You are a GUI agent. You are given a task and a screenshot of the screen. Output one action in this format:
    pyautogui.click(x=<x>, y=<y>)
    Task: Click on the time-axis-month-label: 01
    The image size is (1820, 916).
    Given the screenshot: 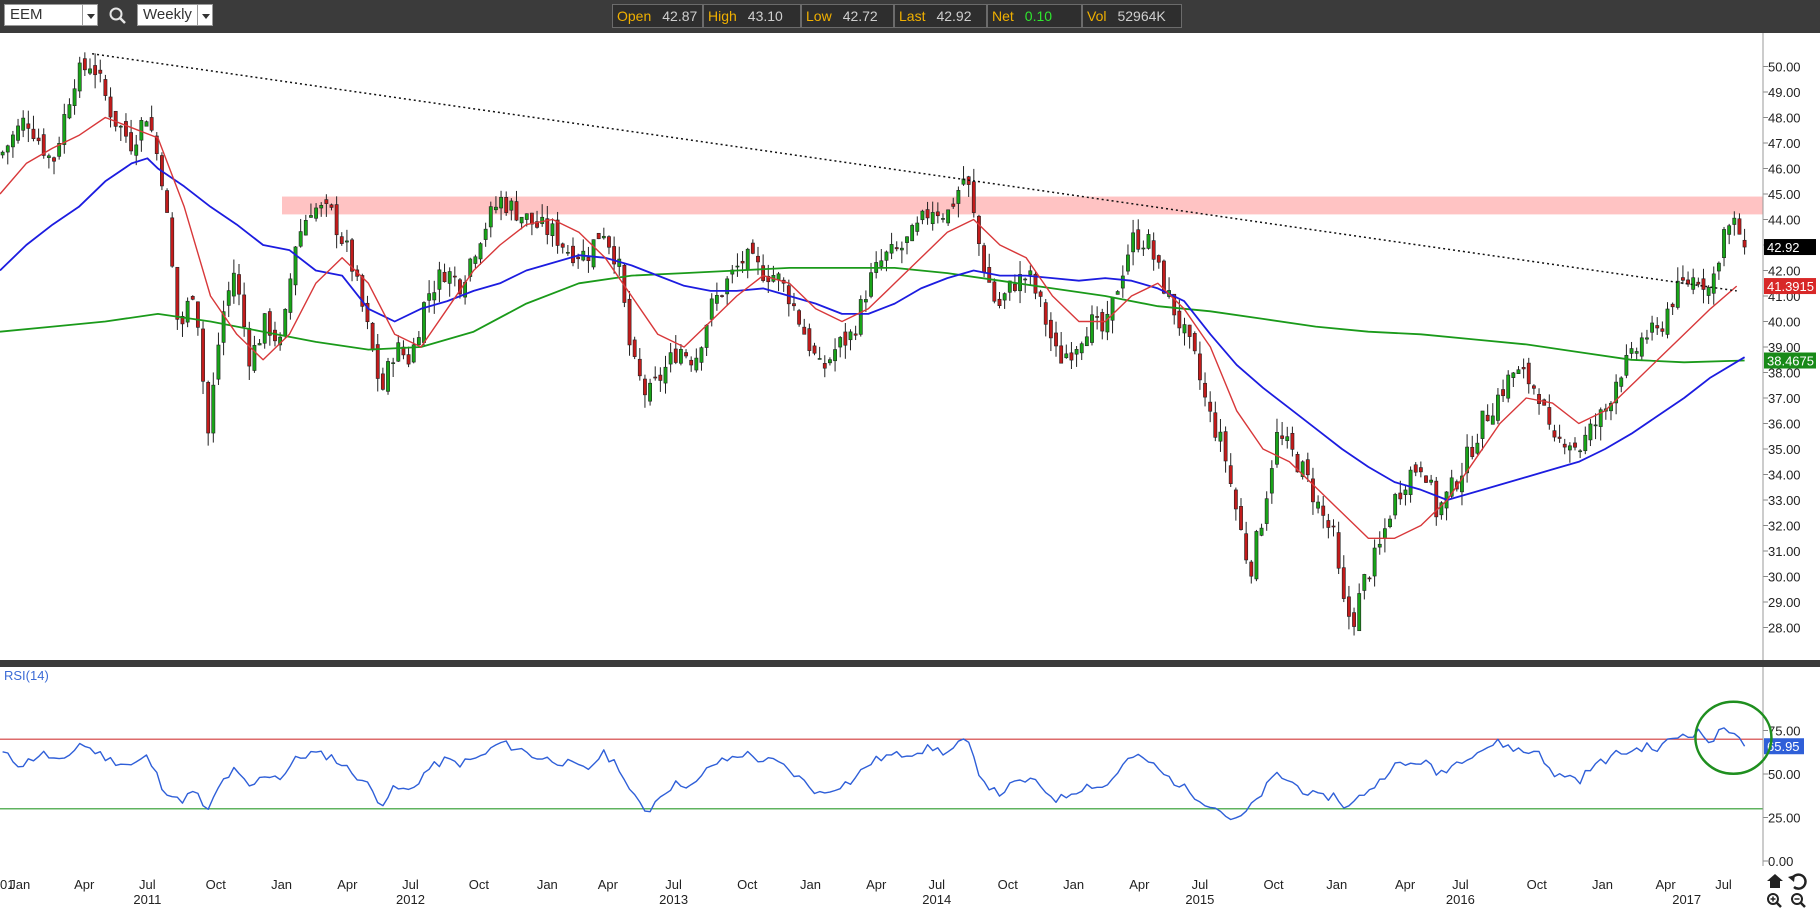 What is the action you would take?
    pyautogui.click(x=7, y=884)
    